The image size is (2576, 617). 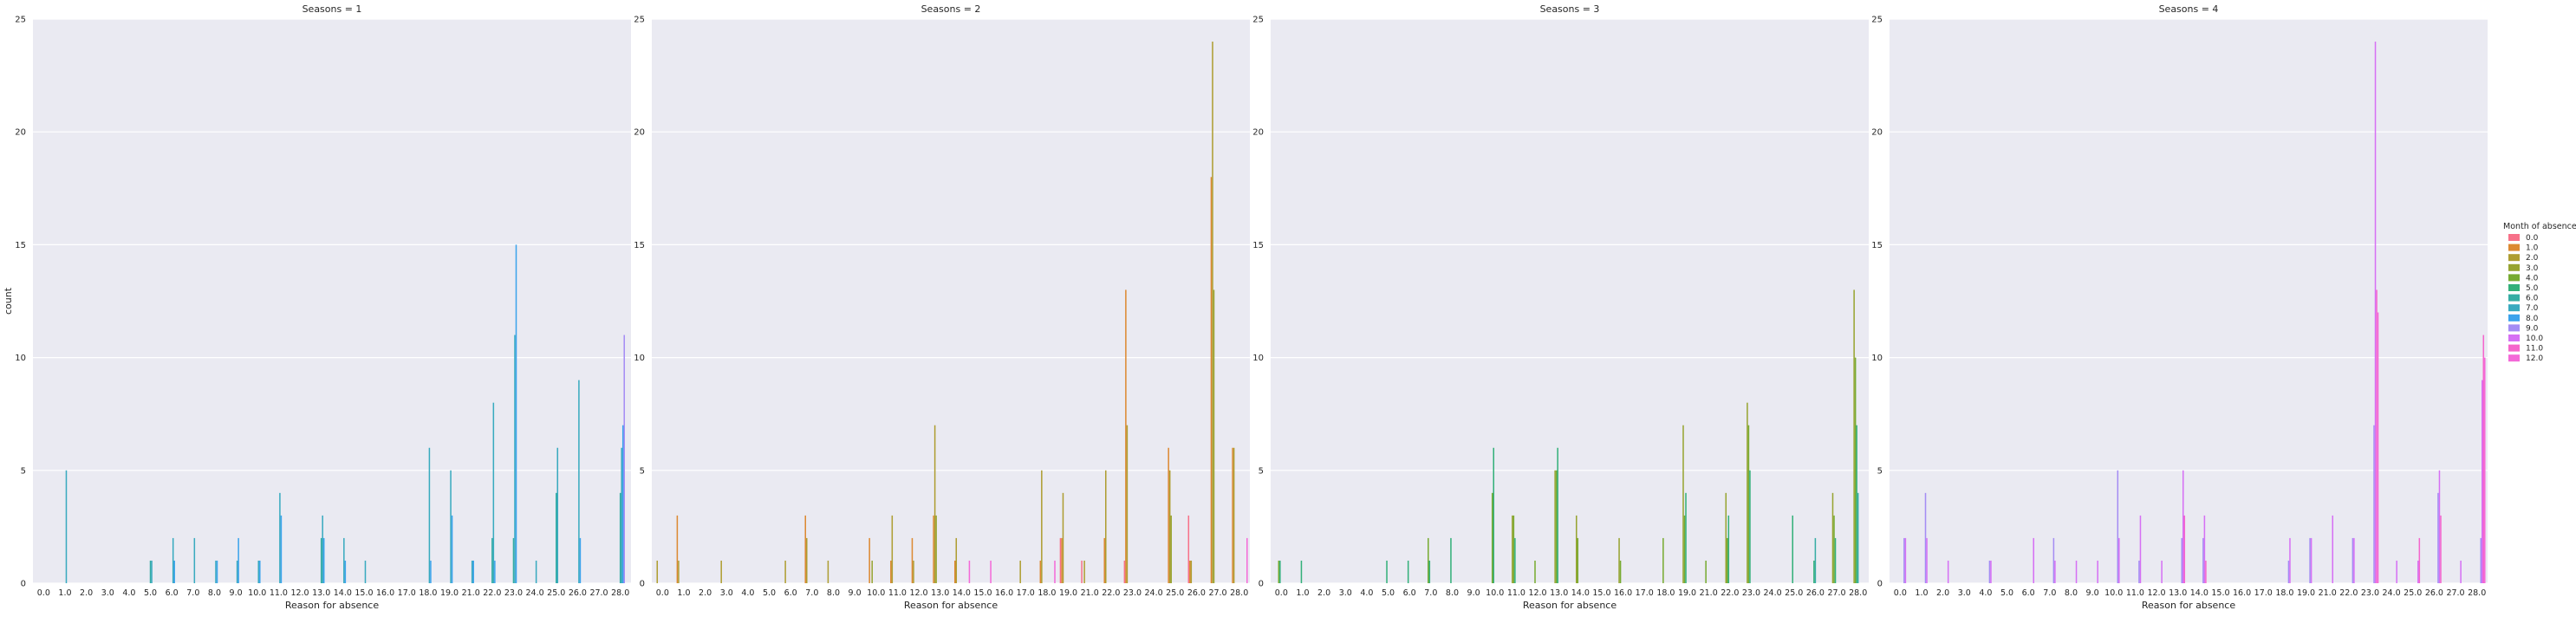 What do you see at coordinates (2534, 349) in the screenshot?
I see `legend-label: 11.0` at bounding box center [2534, 349].